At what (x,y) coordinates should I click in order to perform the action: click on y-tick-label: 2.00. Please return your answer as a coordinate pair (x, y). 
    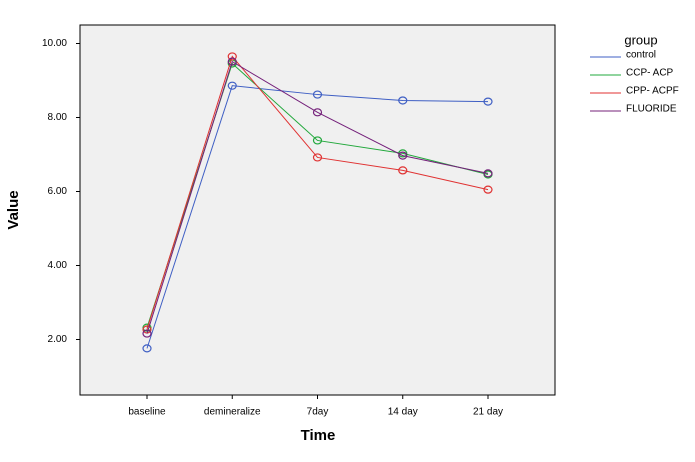
    Looking at the image, I should click on (58, 339).